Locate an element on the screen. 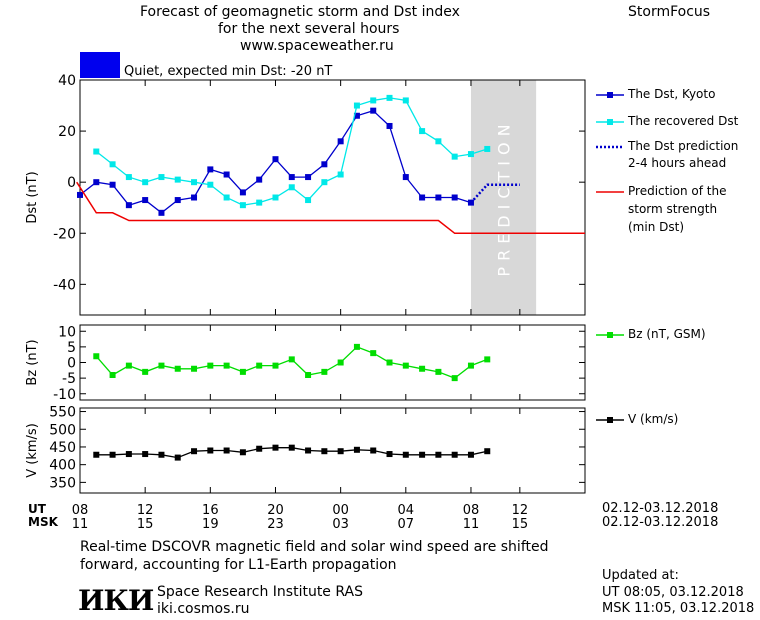 The image size is (760, 620). y-tick-label: 400 is located at coordinates (62, 466).